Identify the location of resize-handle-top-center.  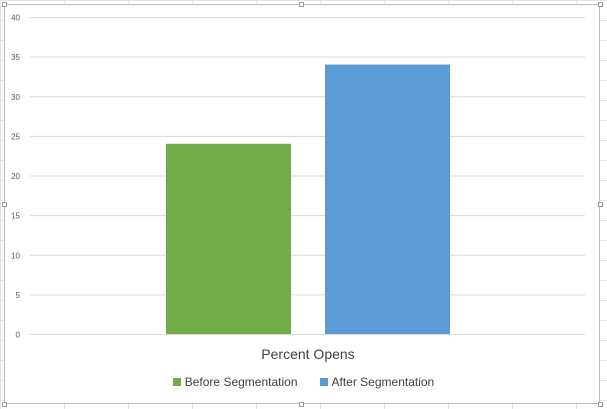
(301, 4).